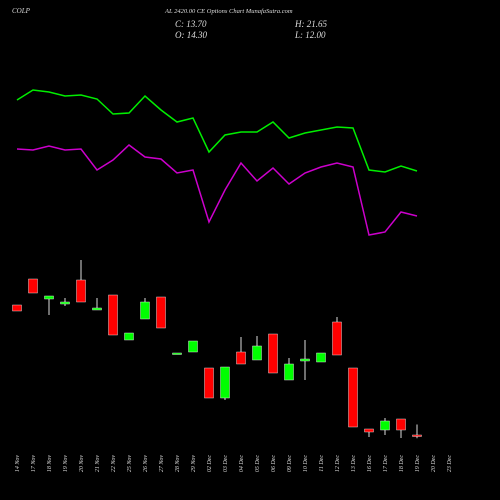  I want to click on x-tick-label: 19 Dec, so click(418, 463).